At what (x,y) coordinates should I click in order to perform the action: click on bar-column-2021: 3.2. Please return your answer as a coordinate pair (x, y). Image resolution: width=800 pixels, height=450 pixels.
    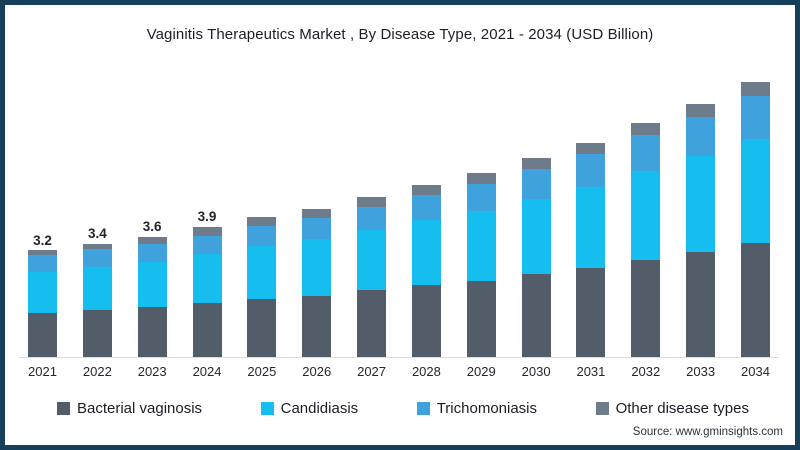
    Looking at the image, I should click on (42, 296).